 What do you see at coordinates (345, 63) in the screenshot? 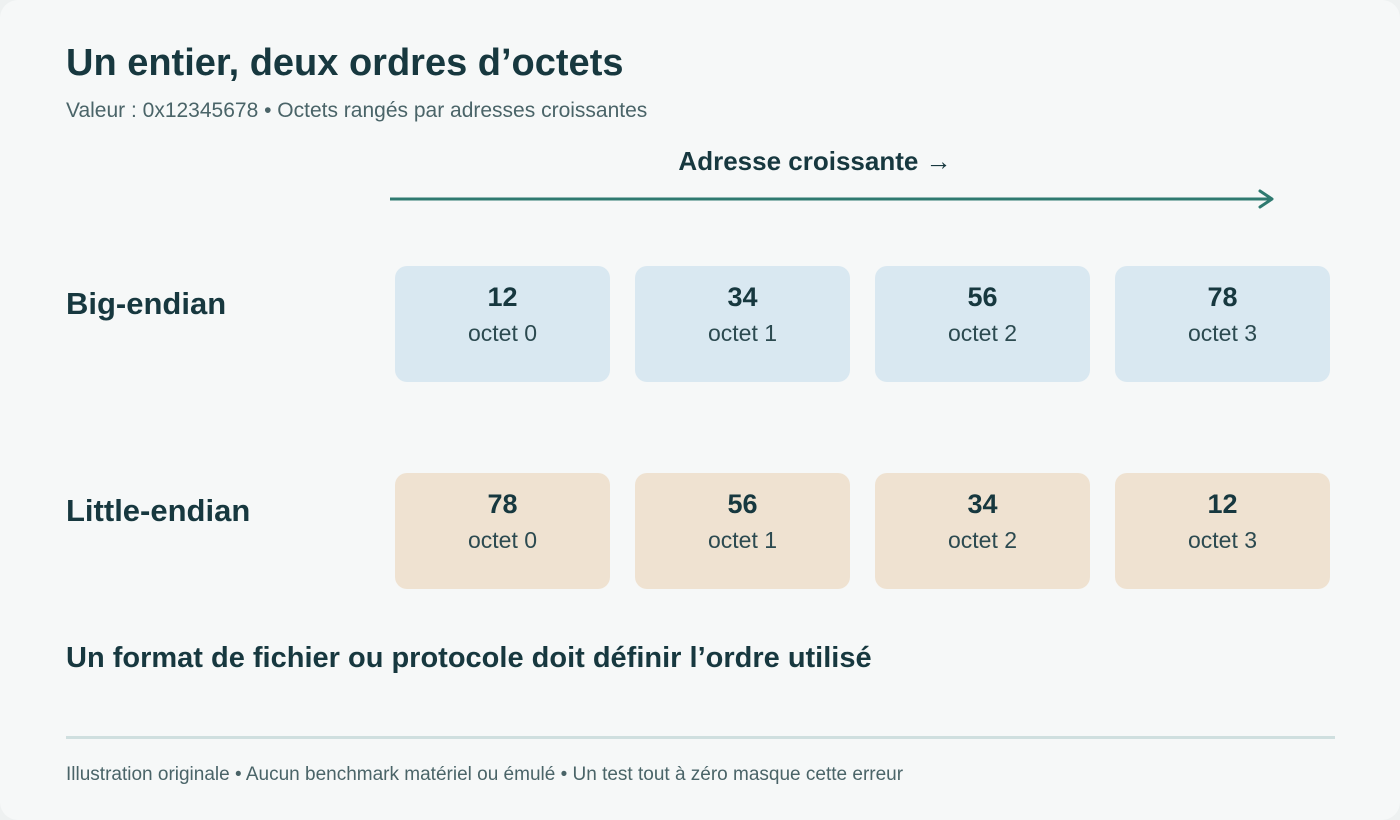
I see `page-title: Un entier, deux ordres d’octets` at bounding box center [345, 63].